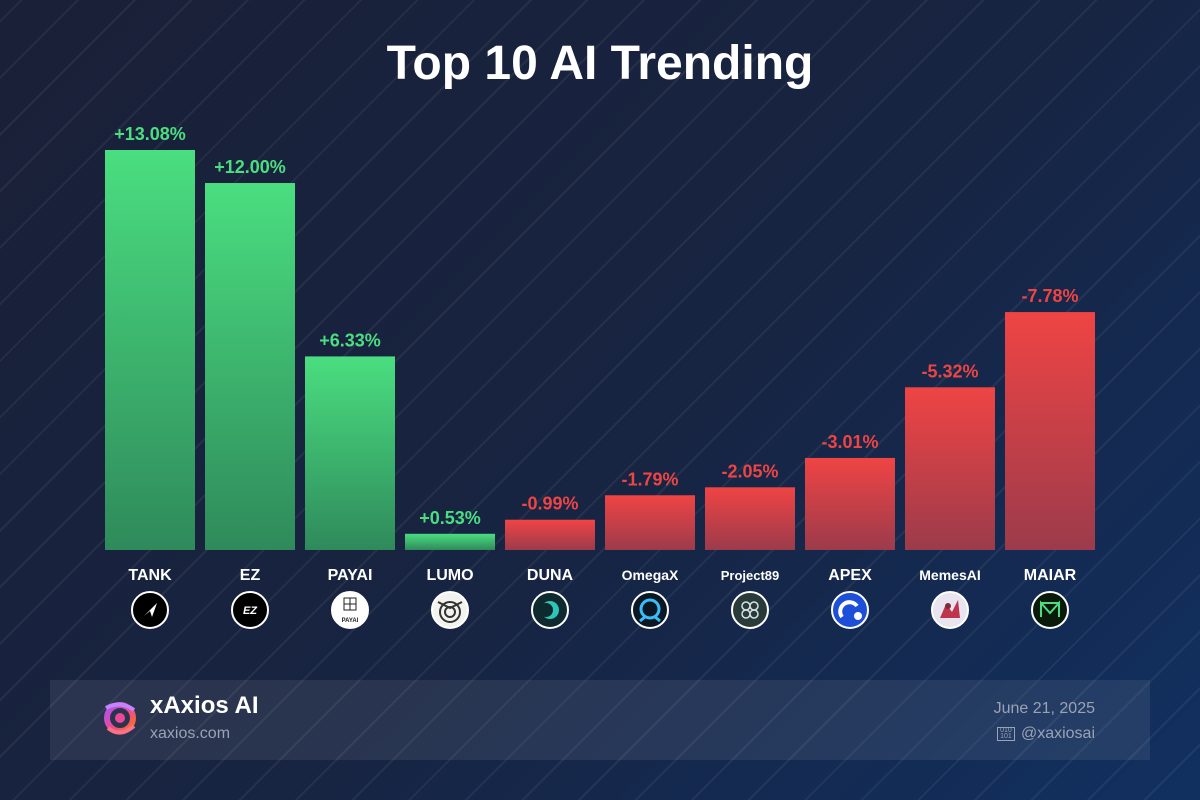 The image size is (1200, 800). Describe the element at coordinates (1050, 575) in the screenshot. I see `category-label-maiar: MAIAR` at that location.